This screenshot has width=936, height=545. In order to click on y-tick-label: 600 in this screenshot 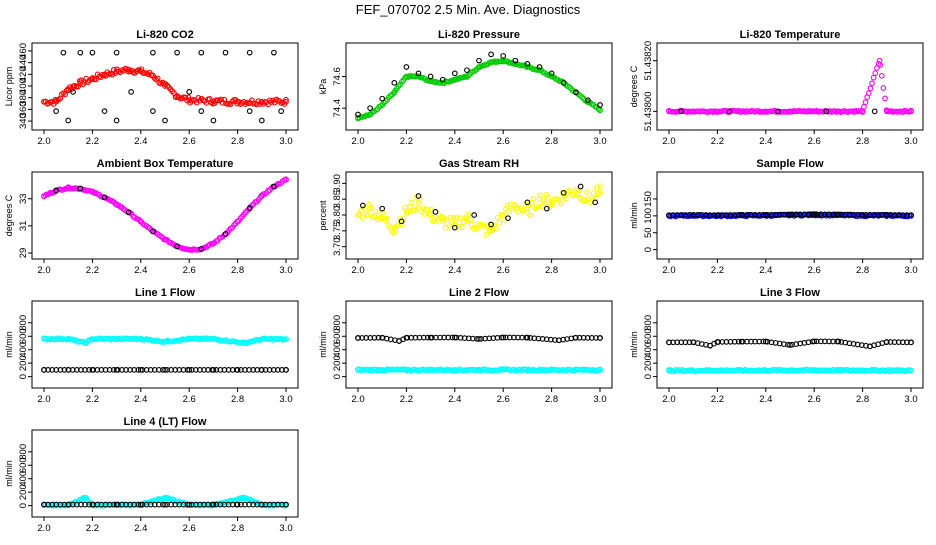, I will do `click(23, 336)`.